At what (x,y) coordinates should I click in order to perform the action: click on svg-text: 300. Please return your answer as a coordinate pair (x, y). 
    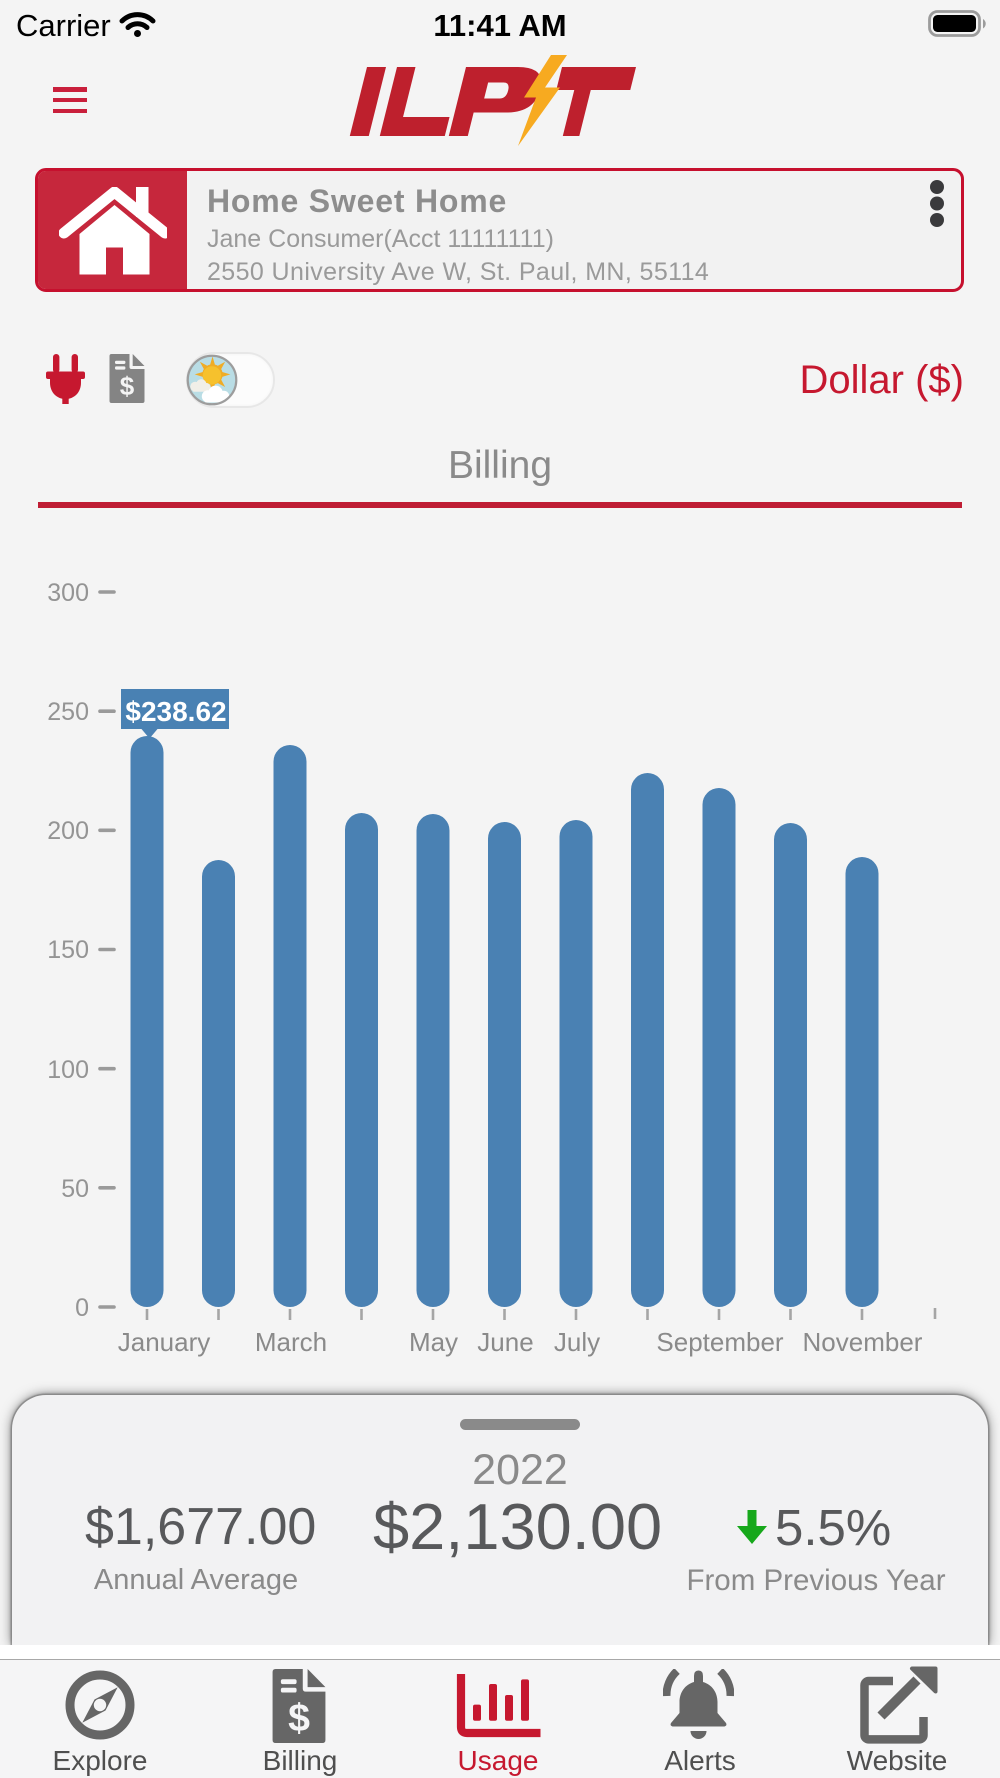
    Looking at the image, I should click on (68, 593).